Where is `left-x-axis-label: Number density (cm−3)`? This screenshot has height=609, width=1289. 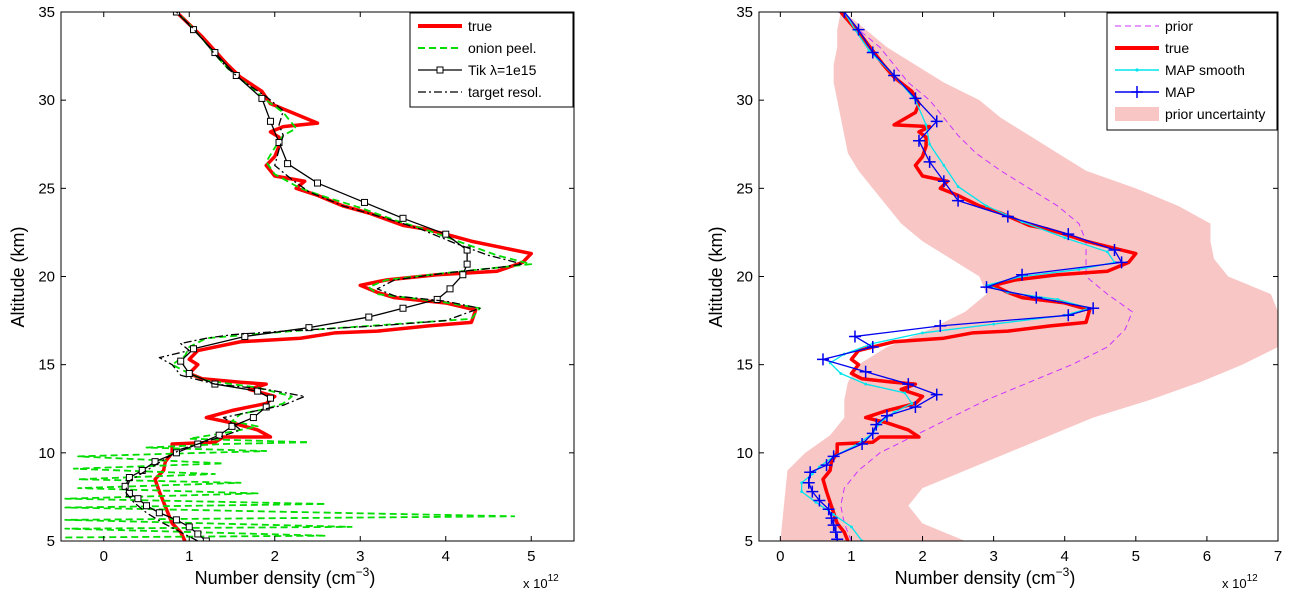 left-x-axis-label: Number density (cm−3) is located at coordinates (285, 576).